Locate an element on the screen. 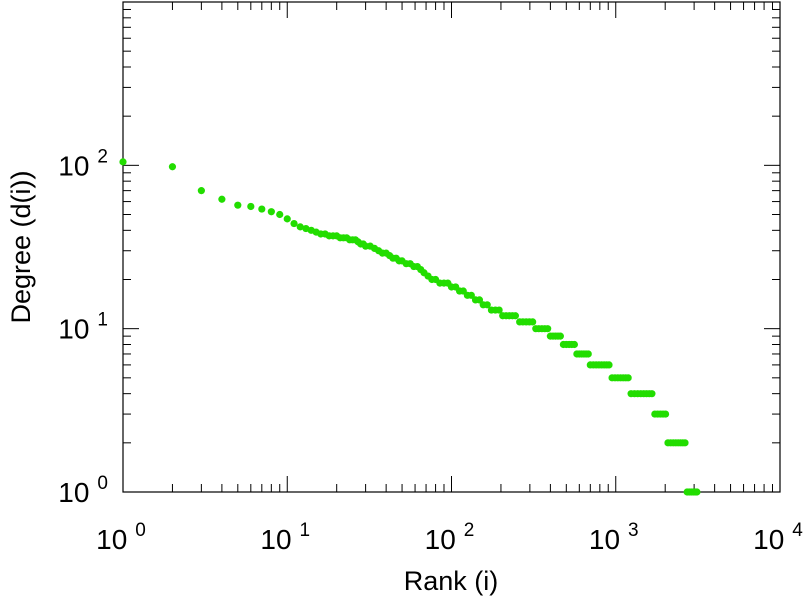 The height and width of the screenshot is (600, 812). y-axis-title: Degree (d(i)) is located at coordinates (21, 246).